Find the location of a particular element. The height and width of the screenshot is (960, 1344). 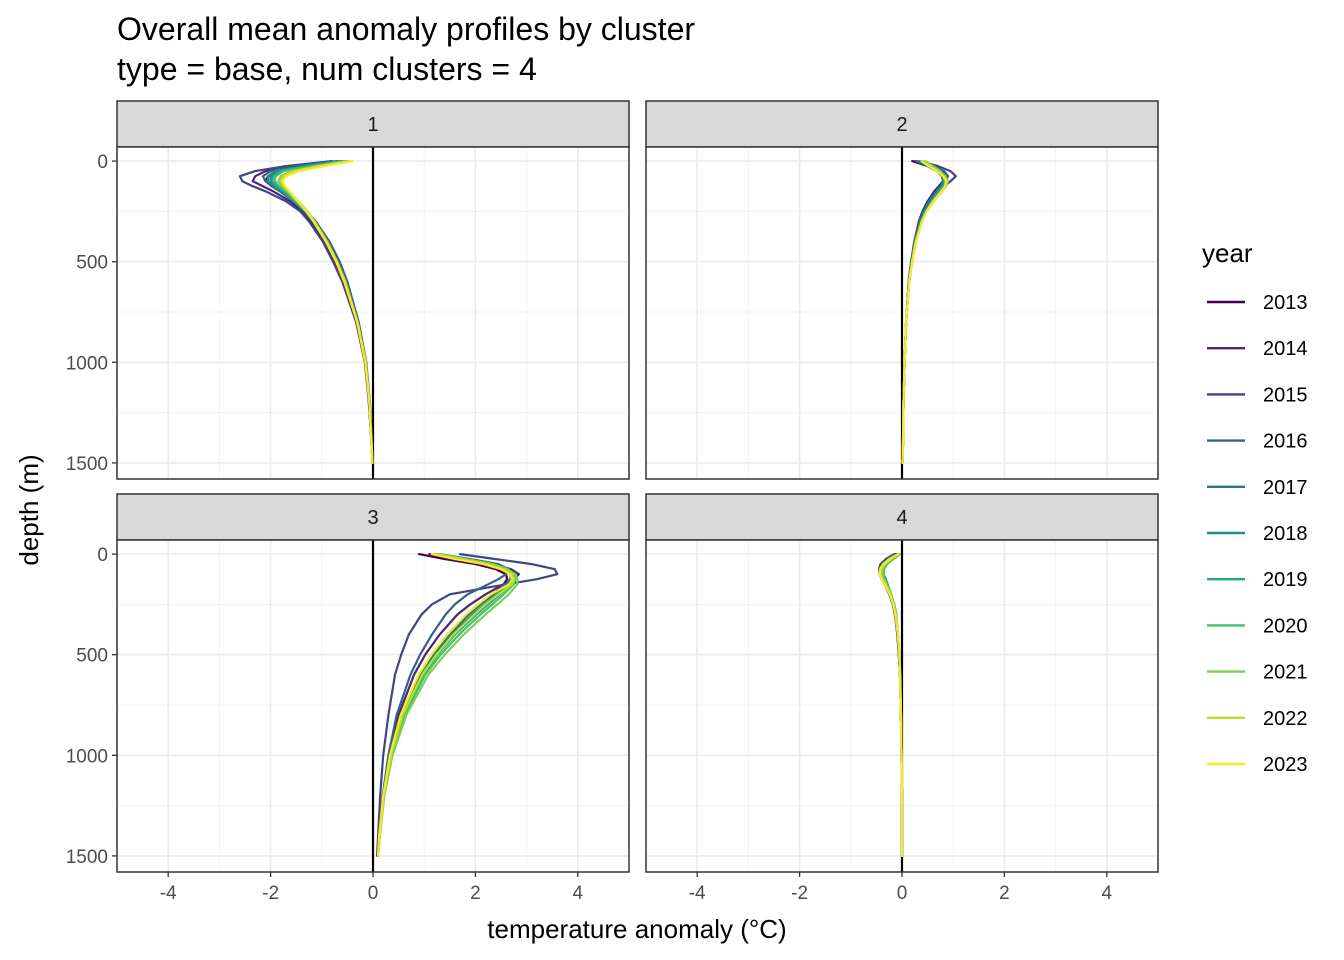

chart-title: Overall mean anomaly profiles by cluster is located at coordinates (406, 29).